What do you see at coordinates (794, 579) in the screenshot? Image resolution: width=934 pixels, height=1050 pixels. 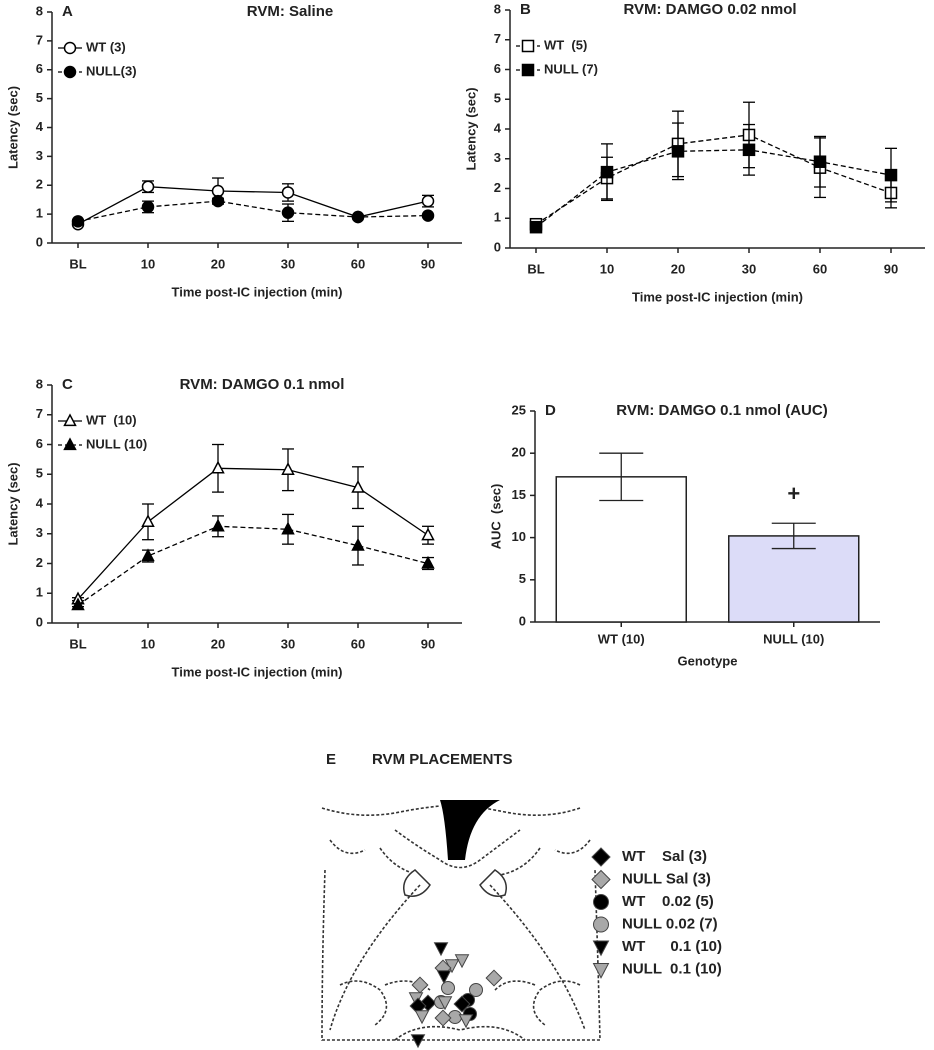 I see `bar` at bounding box center [794, 579].